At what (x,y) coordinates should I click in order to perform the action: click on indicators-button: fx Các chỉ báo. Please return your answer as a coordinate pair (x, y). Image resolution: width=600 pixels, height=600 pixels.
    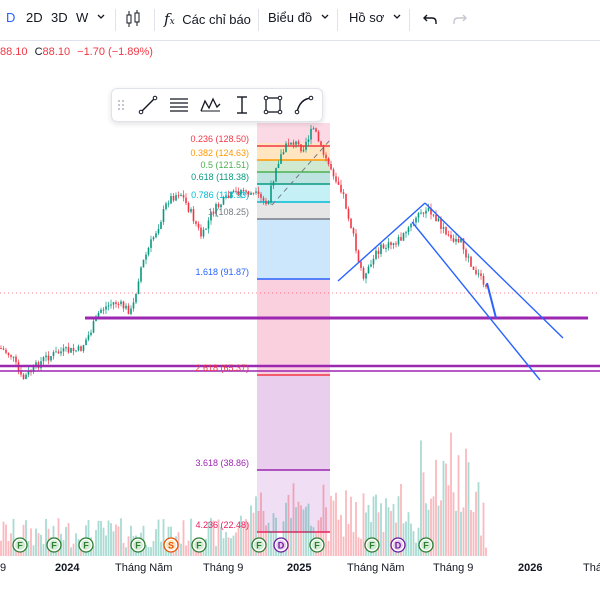
    Looking at the image, I should click on (207, 19).